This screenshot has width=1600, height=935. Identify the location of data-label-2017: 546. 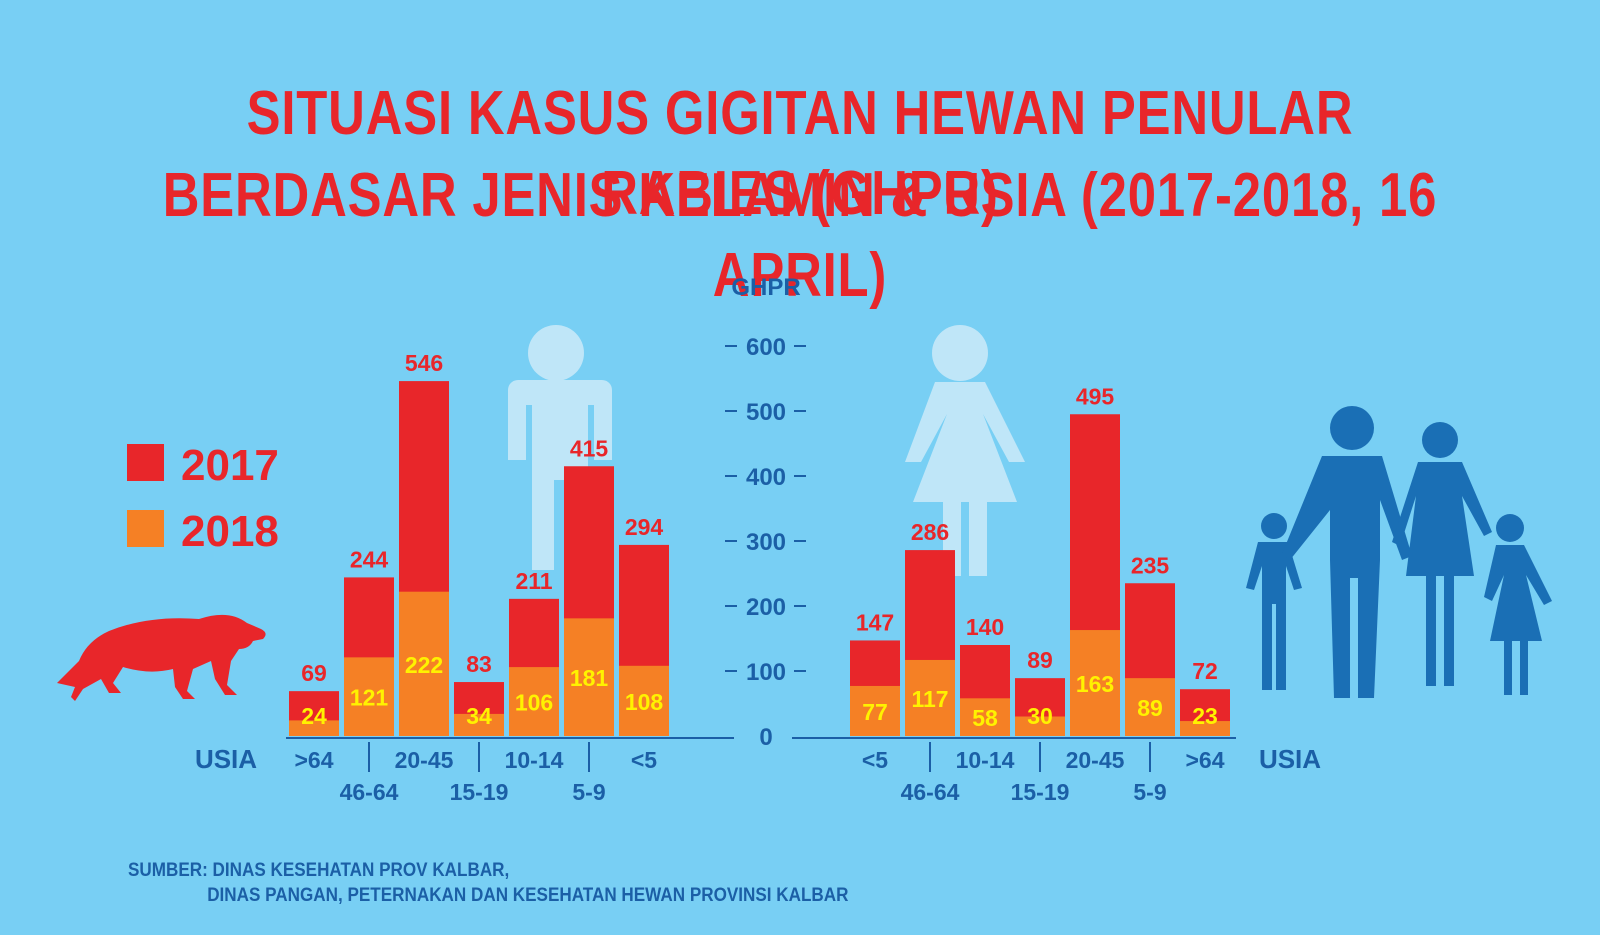
(424, 363).